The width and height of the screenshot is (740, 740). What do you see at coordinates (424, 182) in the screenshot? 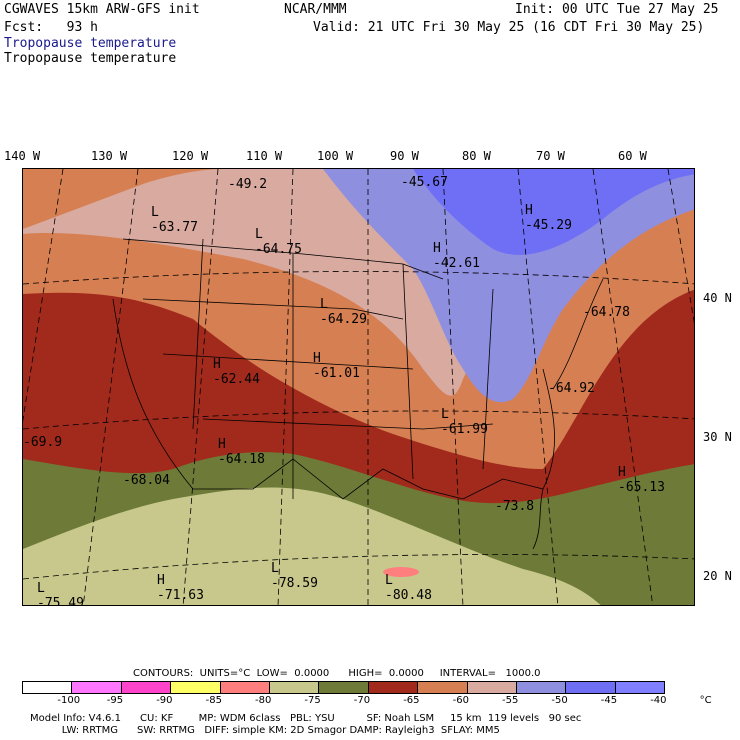
I see `map-extremum-label: -45.67` at bounding box center [424, 182].